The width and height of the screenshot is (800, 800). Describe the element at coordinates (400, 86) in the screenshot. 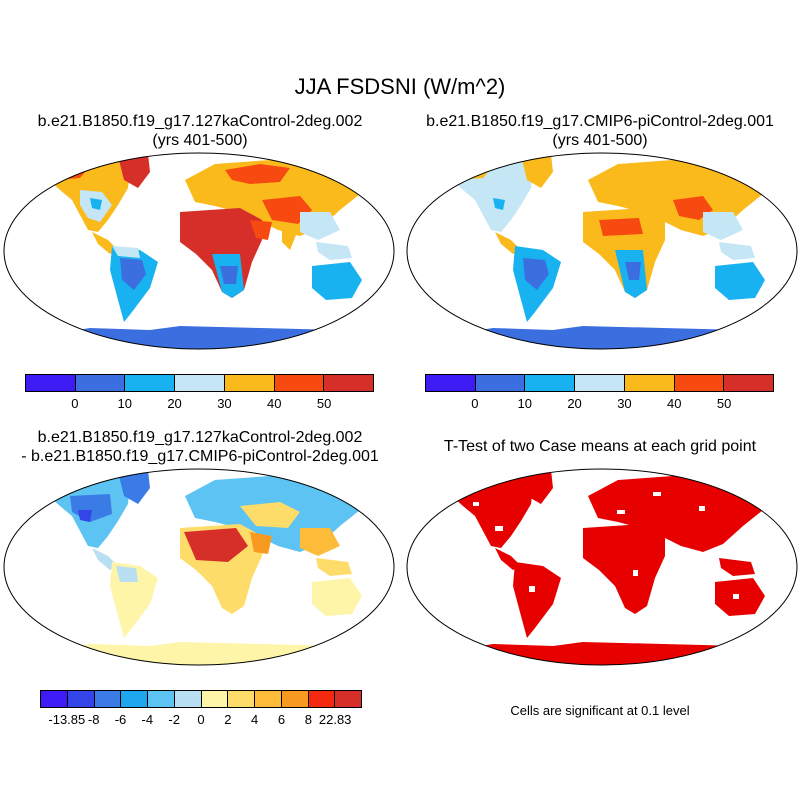

I see `figure-title: JJA FSDSNI (W/m^2)` at that location.